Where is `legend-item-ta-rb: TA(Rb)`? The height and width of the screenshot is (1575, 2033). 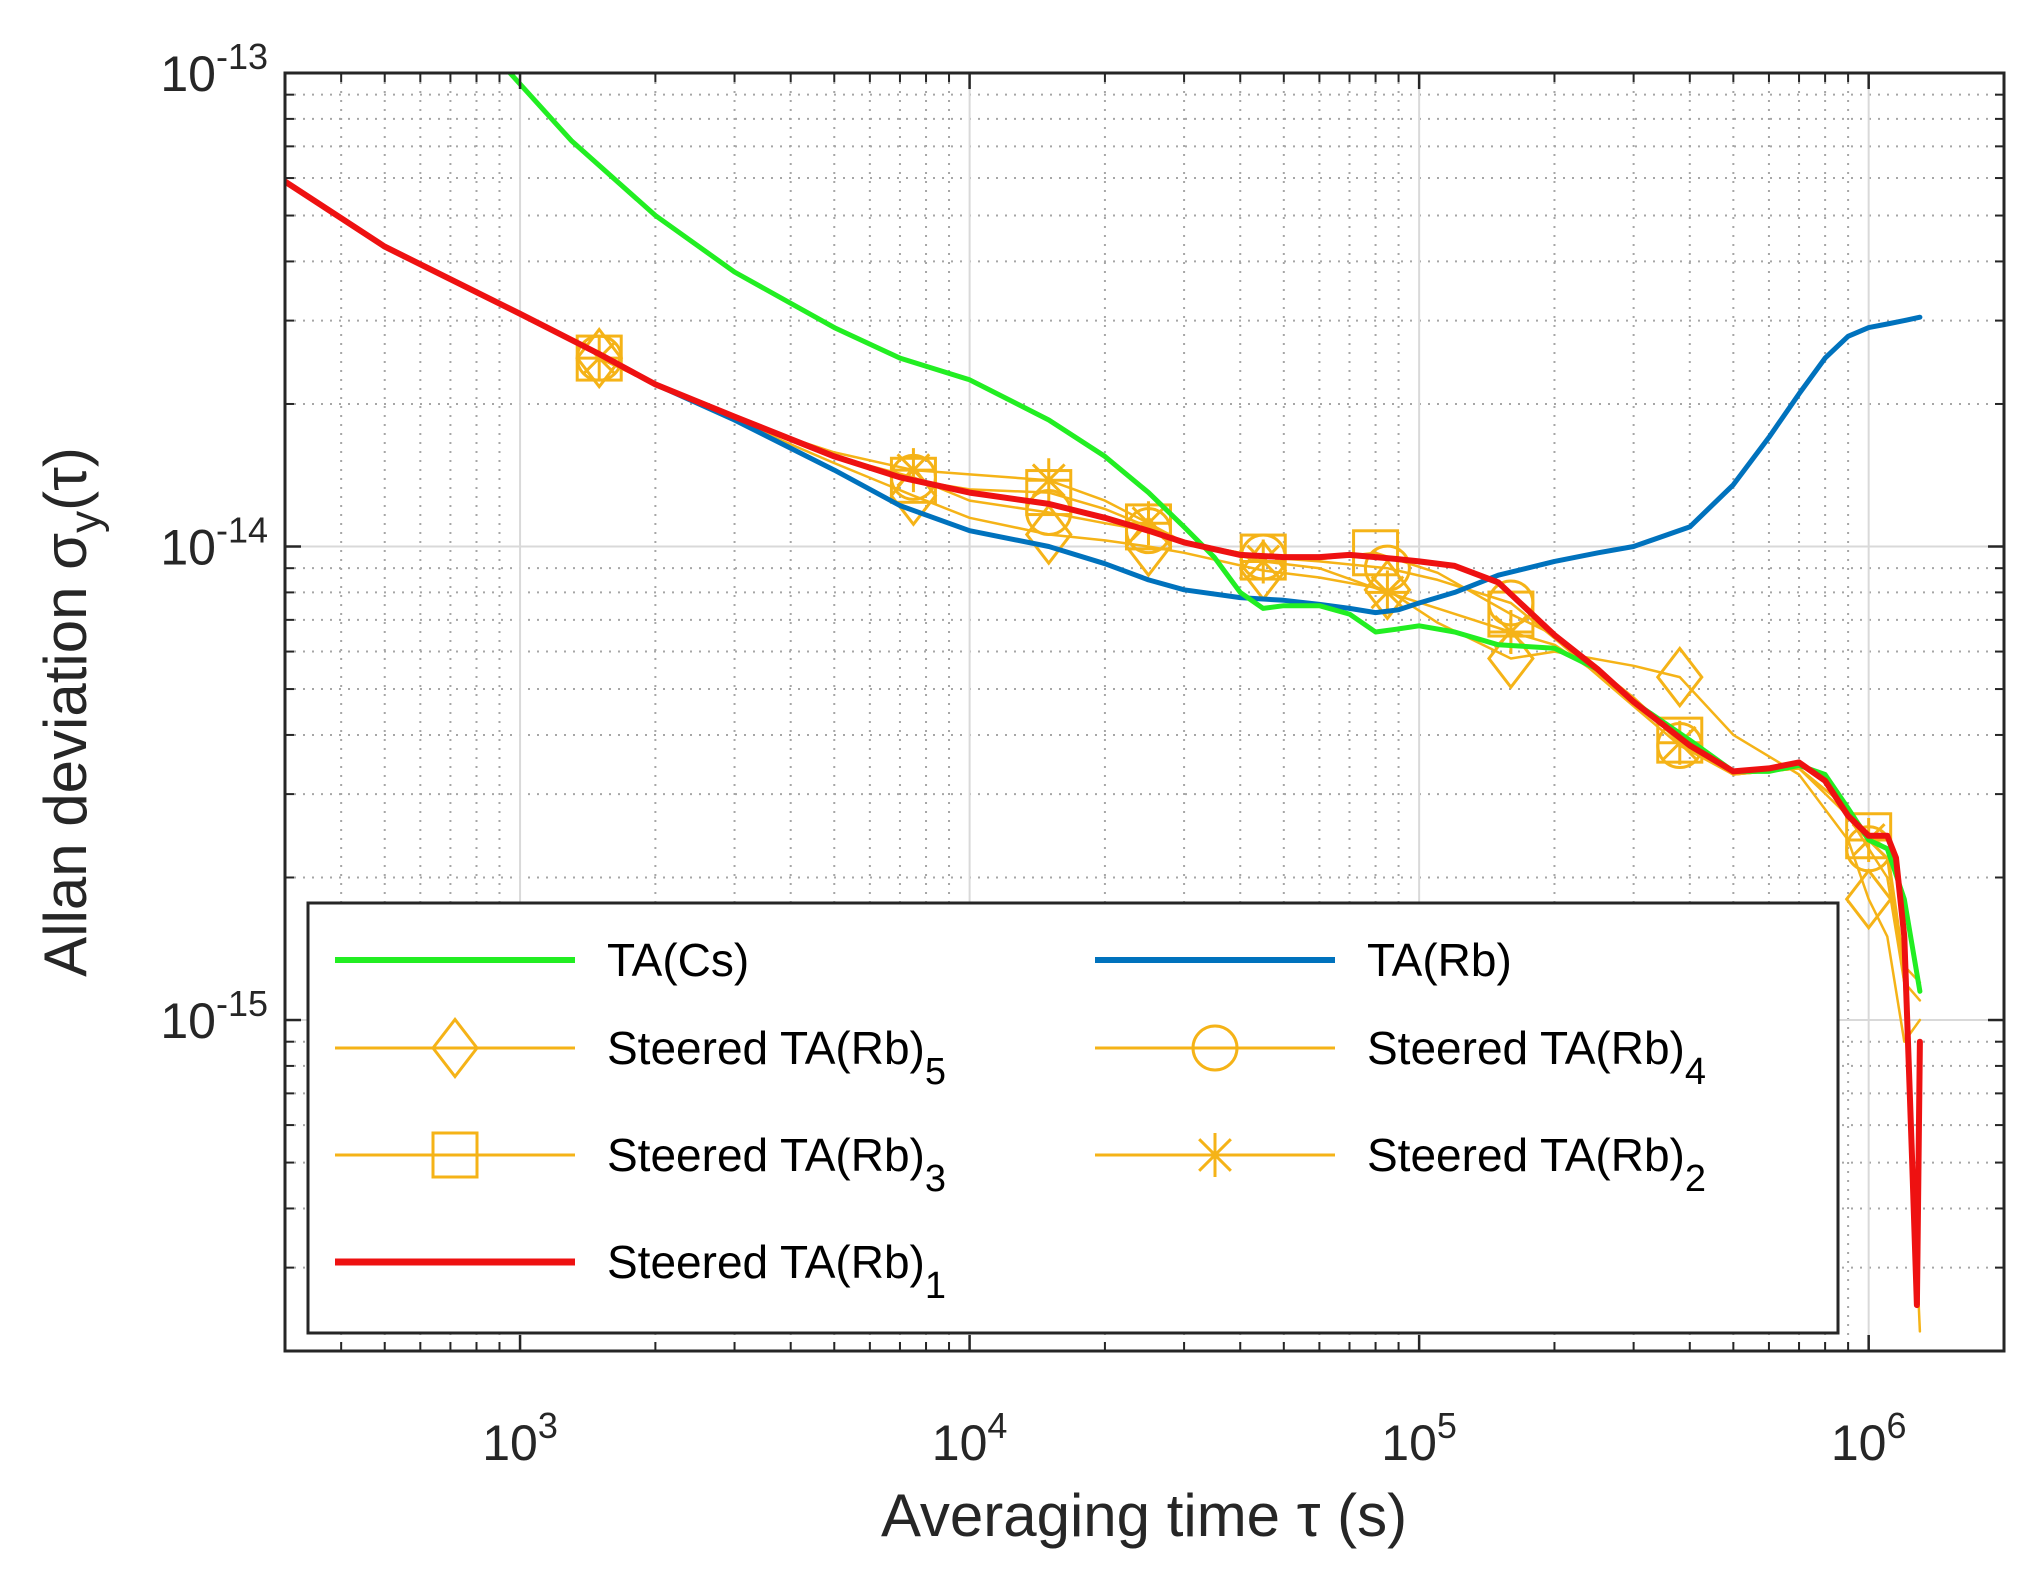
legend-item-ta-rb: TA(Rb) is located at coordinates (1303, 960).